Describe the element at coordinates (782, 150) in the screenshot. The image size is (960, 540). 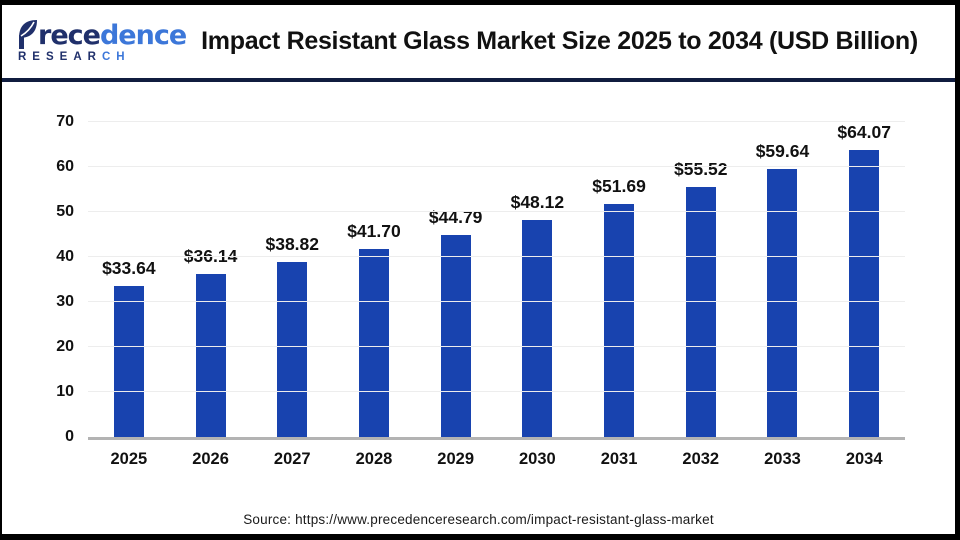
I see `bar-value-label: $59.64` at that location.